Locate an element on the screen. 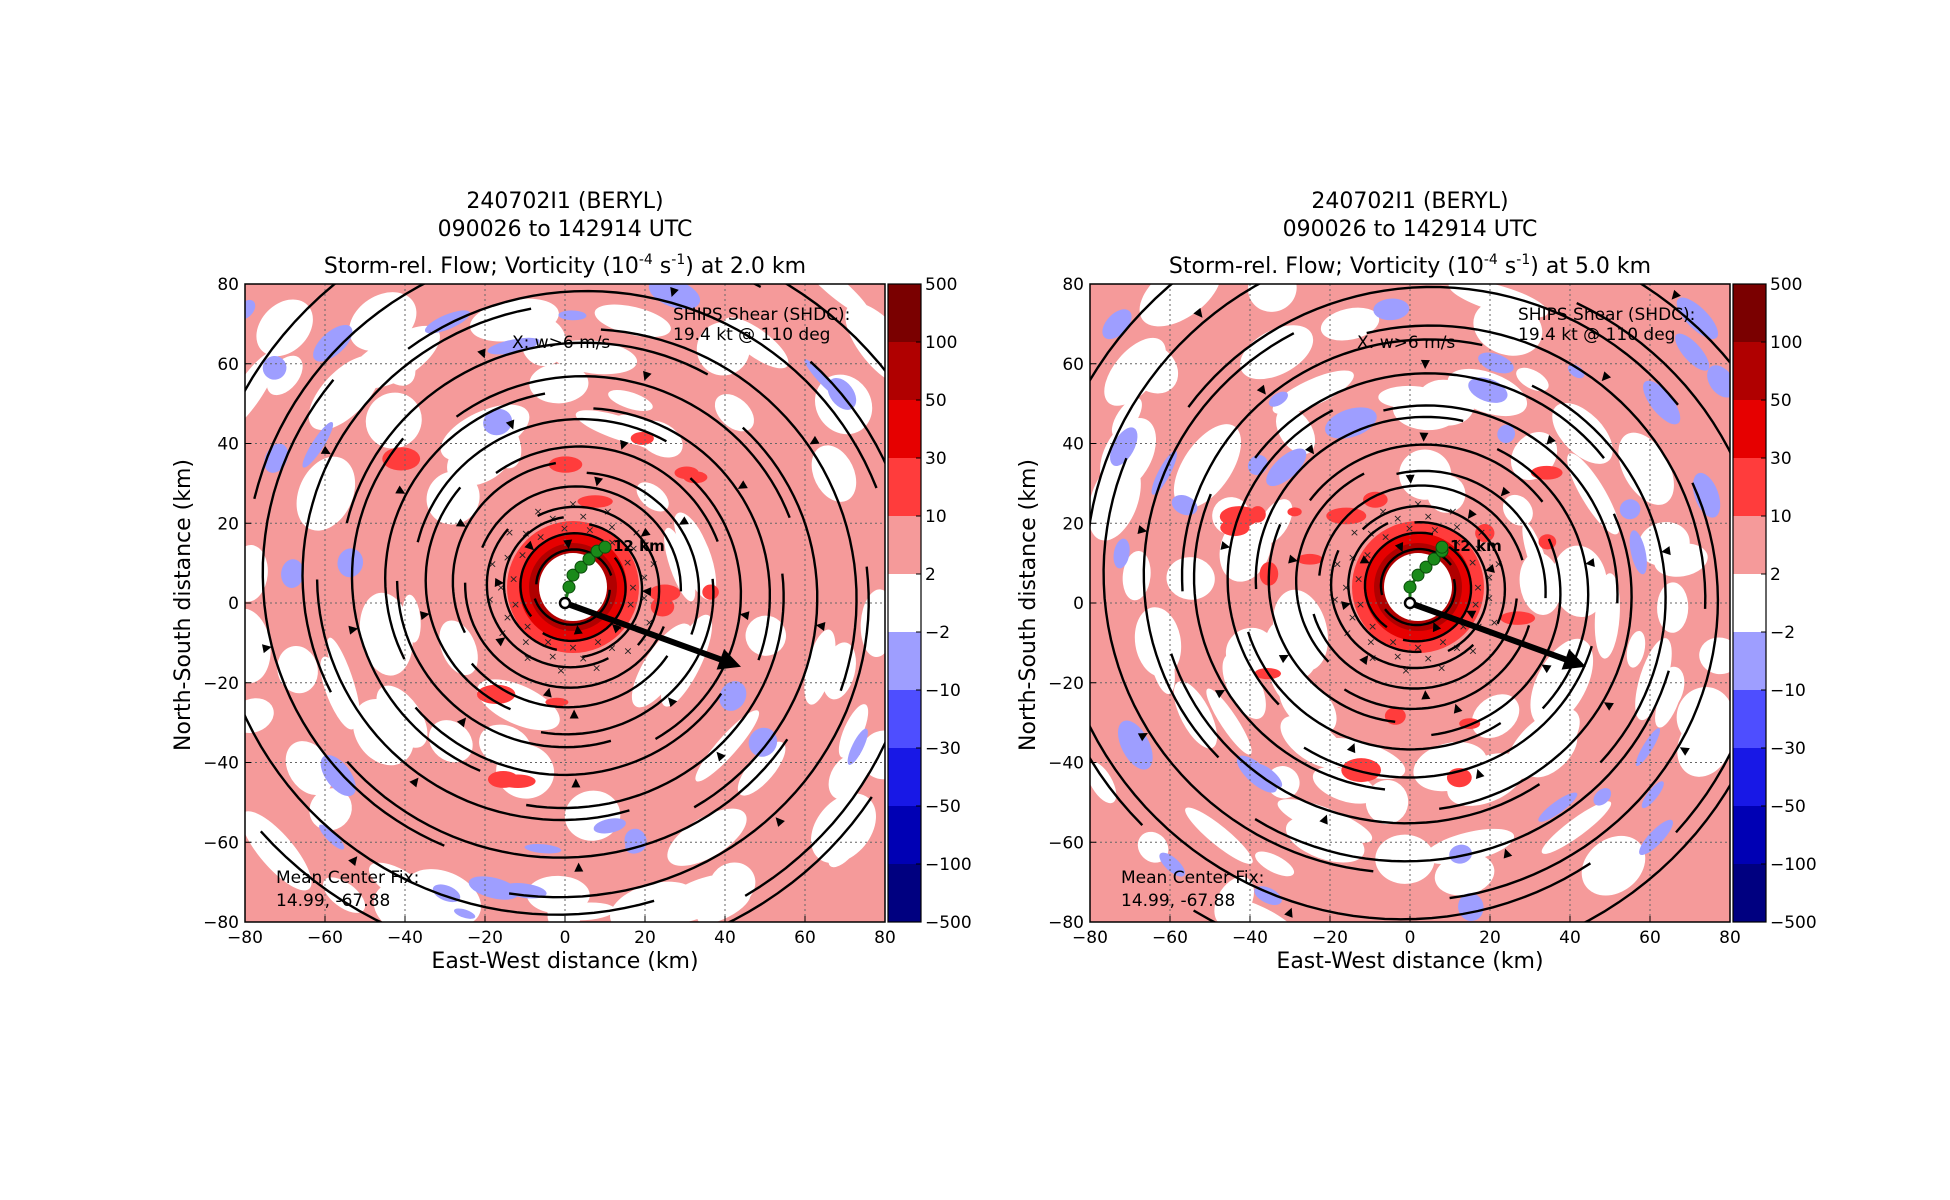 The image size is (1950, 1200). colorbar-tick-label: 2 is located at coordinates (1775, 575).